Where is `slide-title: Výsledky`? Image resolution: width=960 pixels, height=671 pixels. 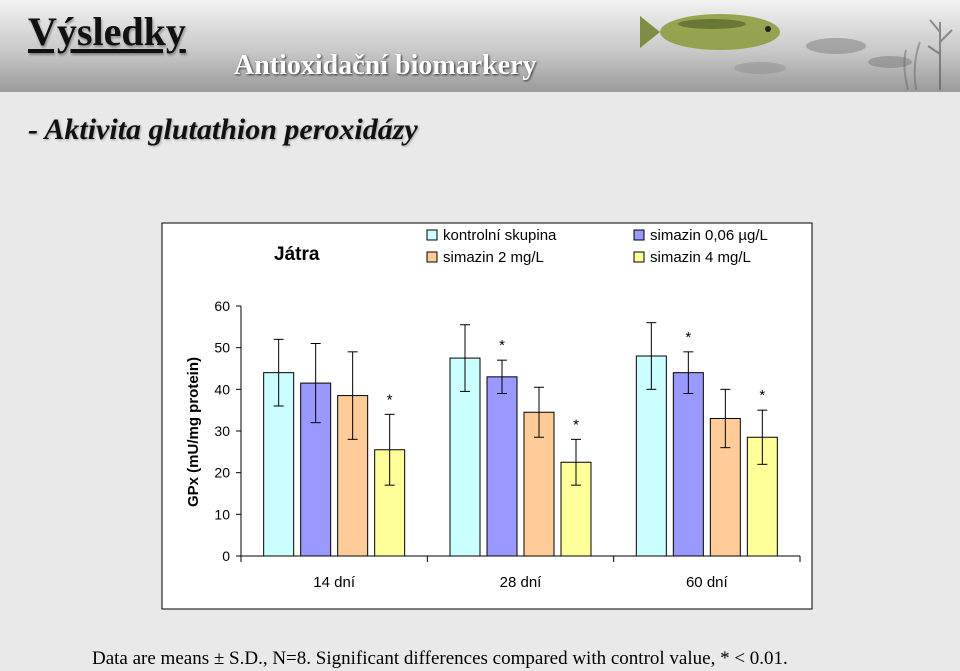
slide-title: Výsledky is located at coordinates (107, 31).